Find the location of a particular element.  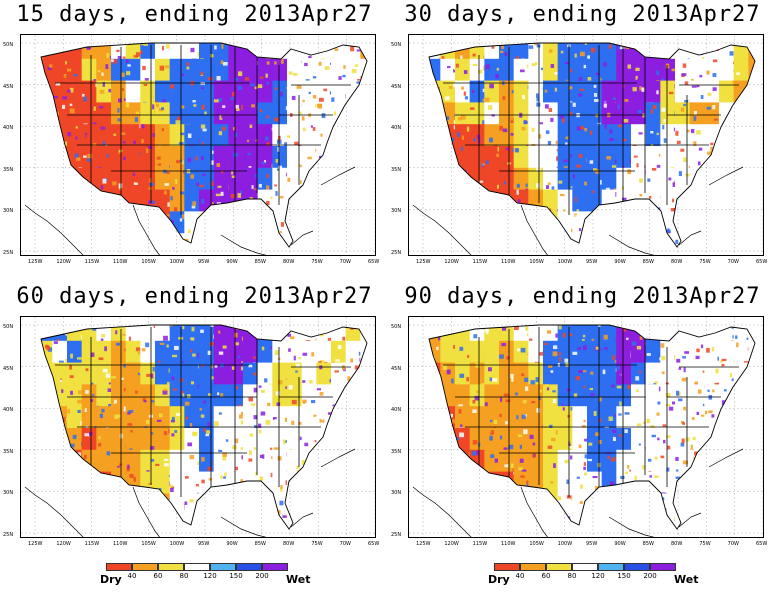

latitude-label: 50N is located at coordinates (8, 45).